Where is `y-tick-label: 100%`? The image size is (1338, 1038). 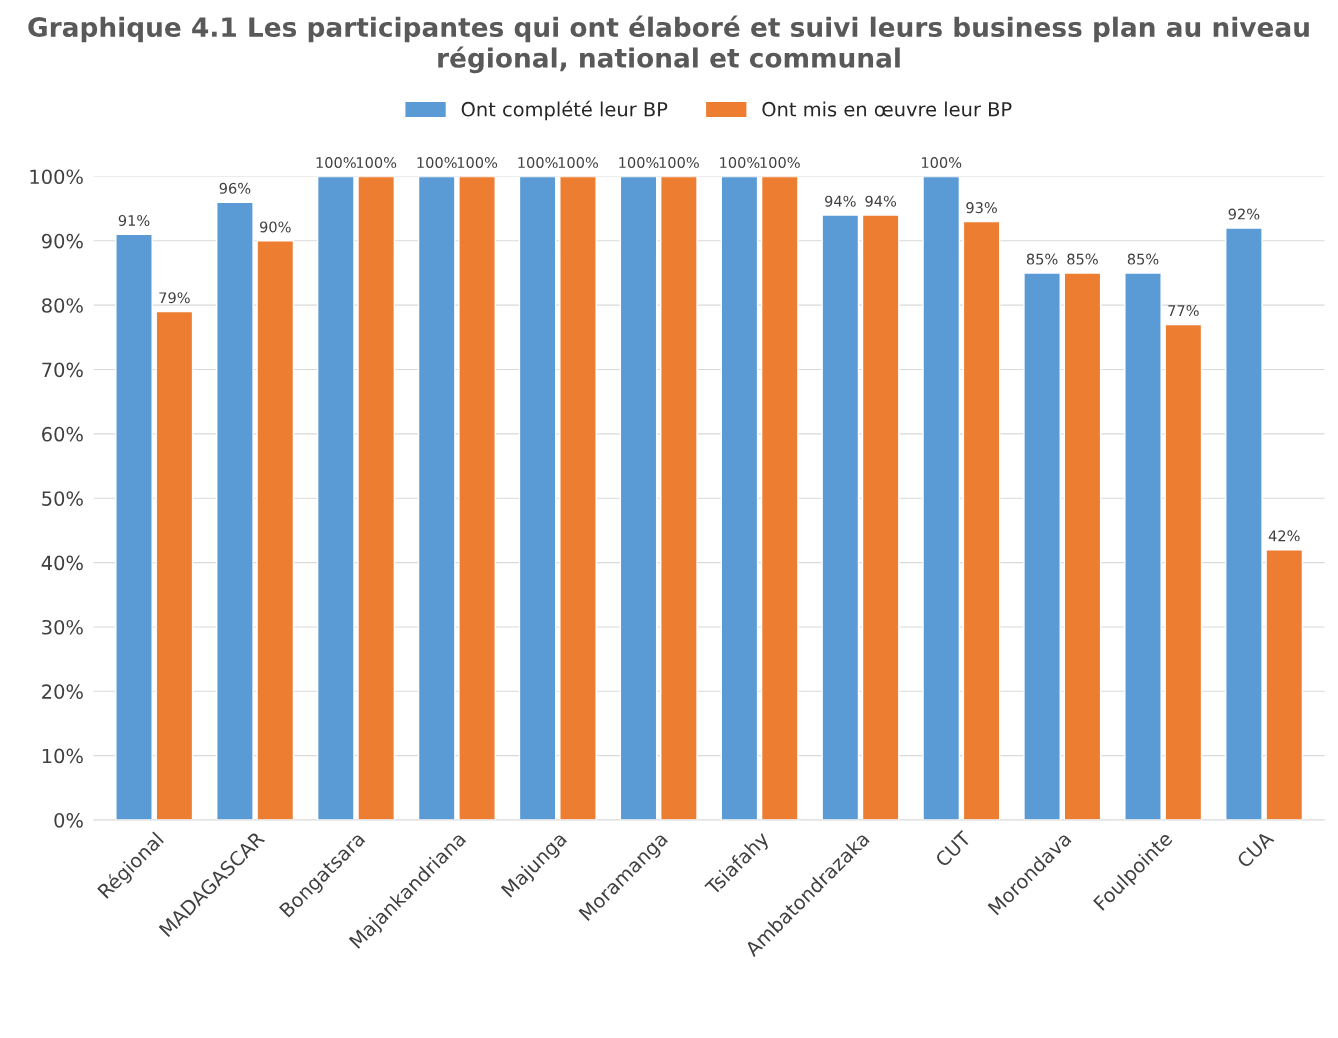 y-tick-label: 100% is located at coordinates (56, 177).